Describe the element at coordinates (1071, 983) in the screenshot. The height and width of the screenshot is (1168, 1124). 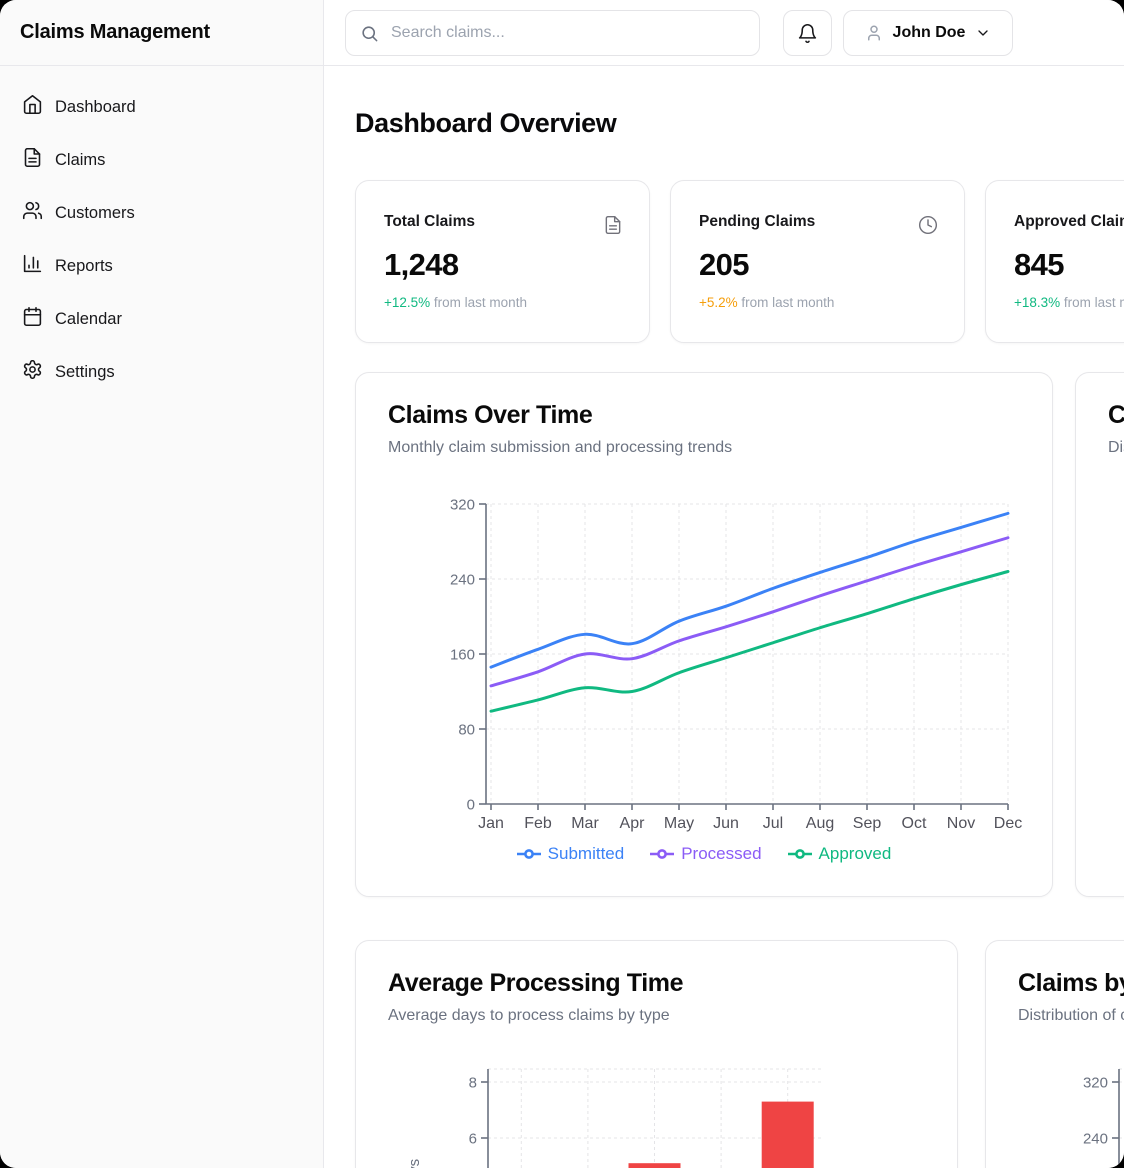
I see `chart-title: Claims by Region` at that location.